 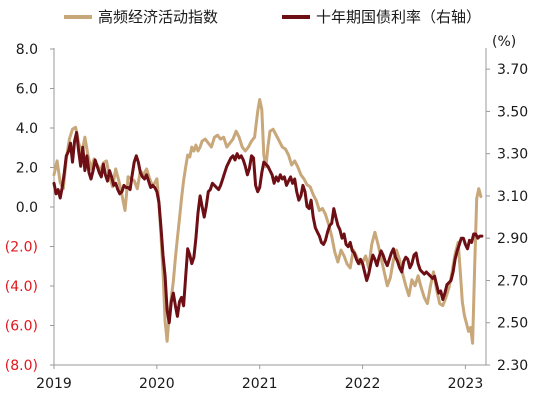 I want to click on left-tick-label: (6.0), so click(x=21, y=327).